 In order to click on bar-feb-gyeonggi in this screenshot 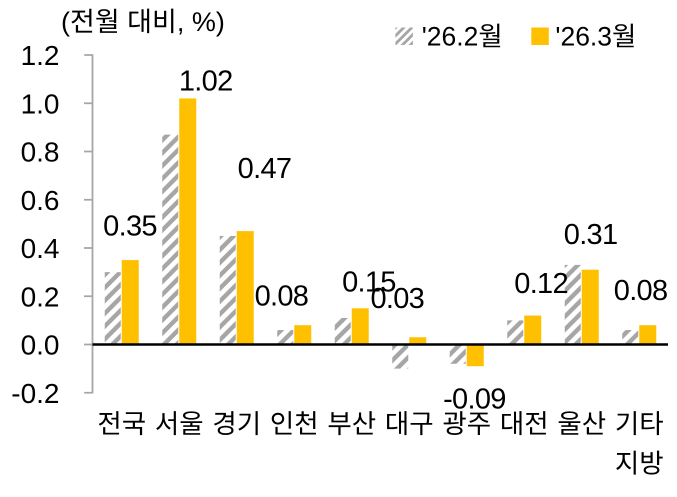, I will do `click(227, 290)`.